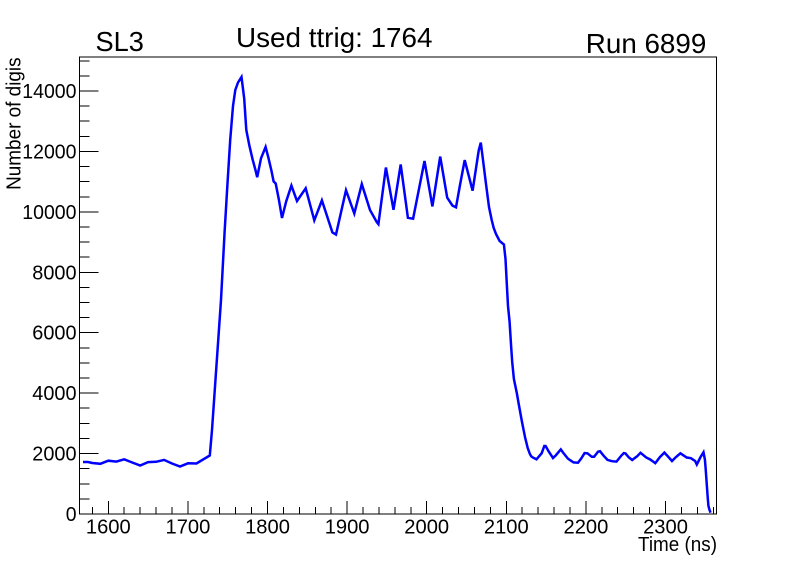 The height and width of the screenshot is (572, 796). What do you see at coordinates (120, 41) in the screenshot?
I see `svg-text: SL3` at bounding box center [120, 41].